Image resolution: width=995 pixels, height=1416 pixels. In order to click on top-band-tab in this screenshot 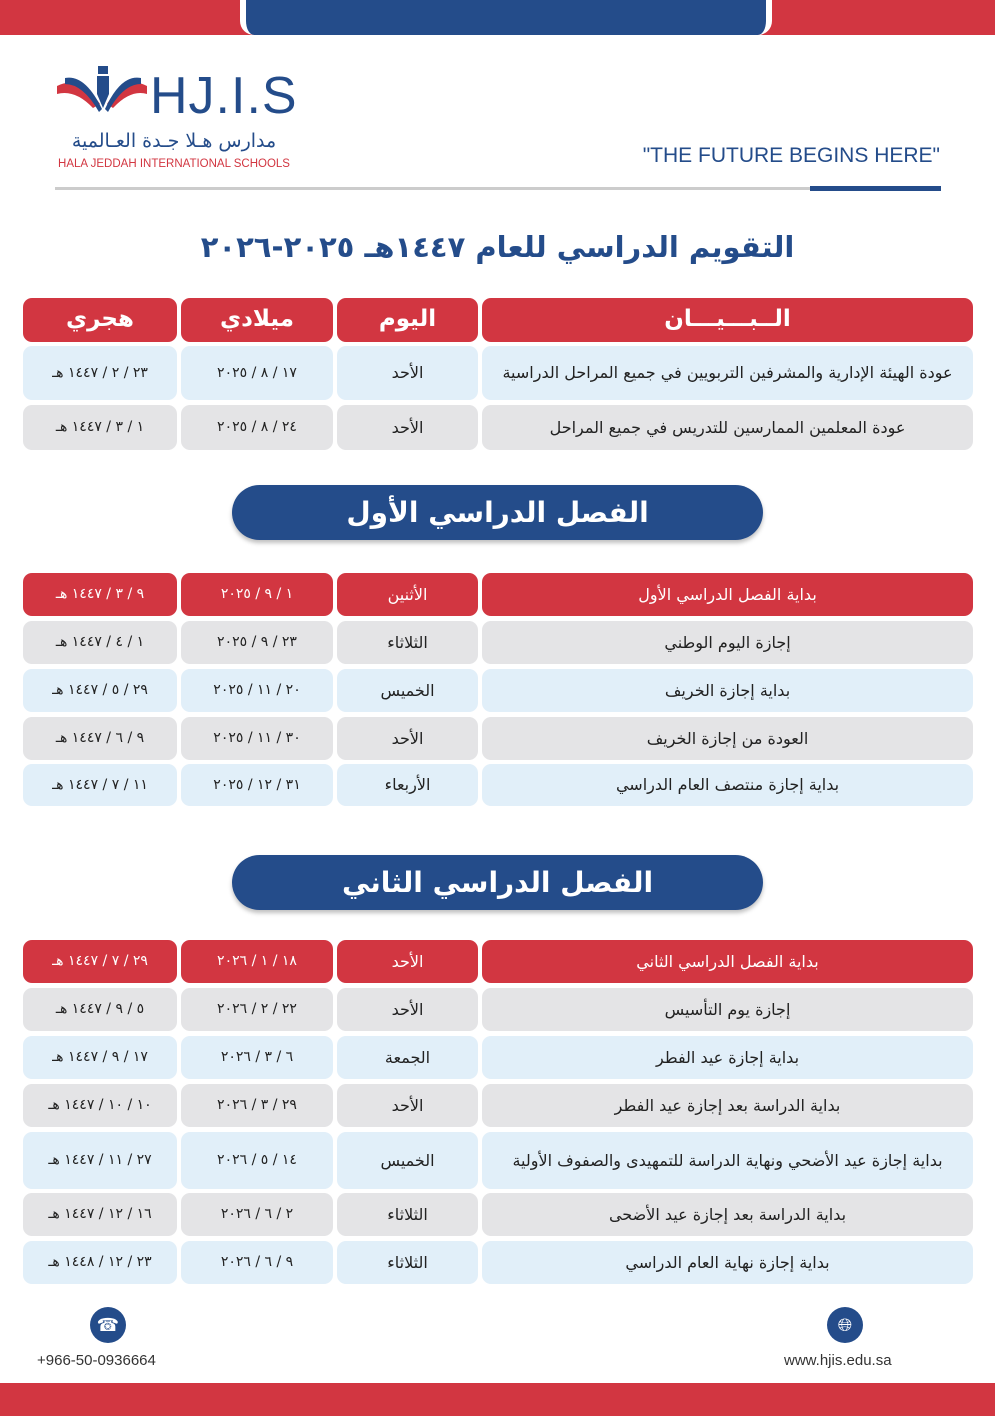, I will do `click(506, 17)`.